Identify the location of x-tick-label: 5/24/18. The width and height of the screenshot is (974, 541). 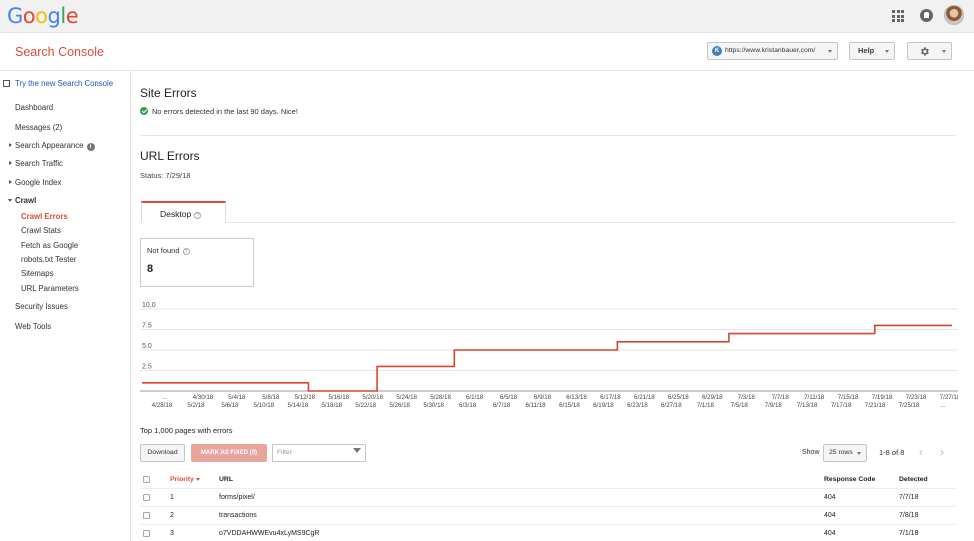
(406, 397).